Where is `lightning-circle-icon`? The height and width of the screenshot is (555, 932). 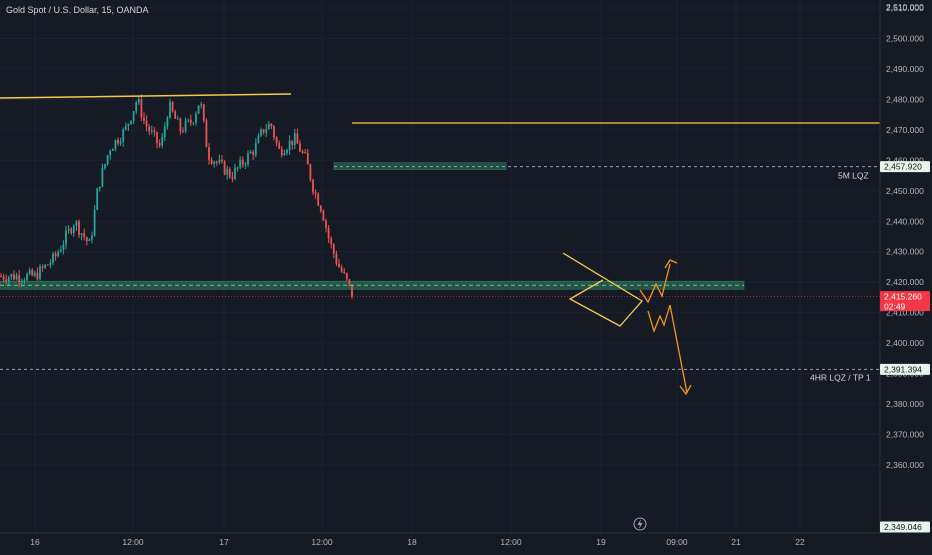
lightning-circle-icon is located at coordinates (640, 524).